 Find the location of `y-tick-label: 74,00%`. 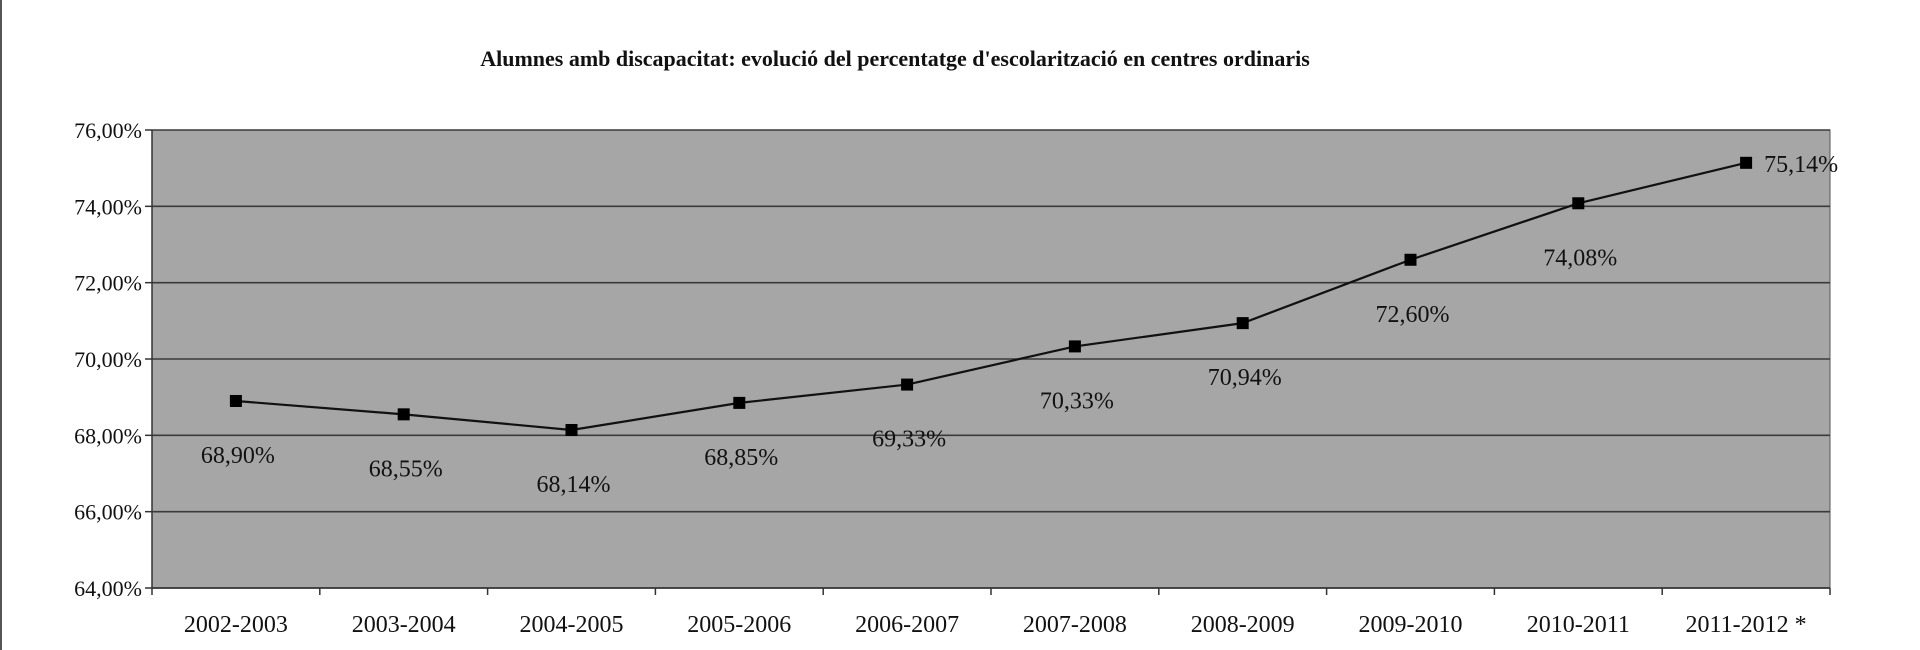

y-tick-label: 74,00% is located at coordinates (108, 206).